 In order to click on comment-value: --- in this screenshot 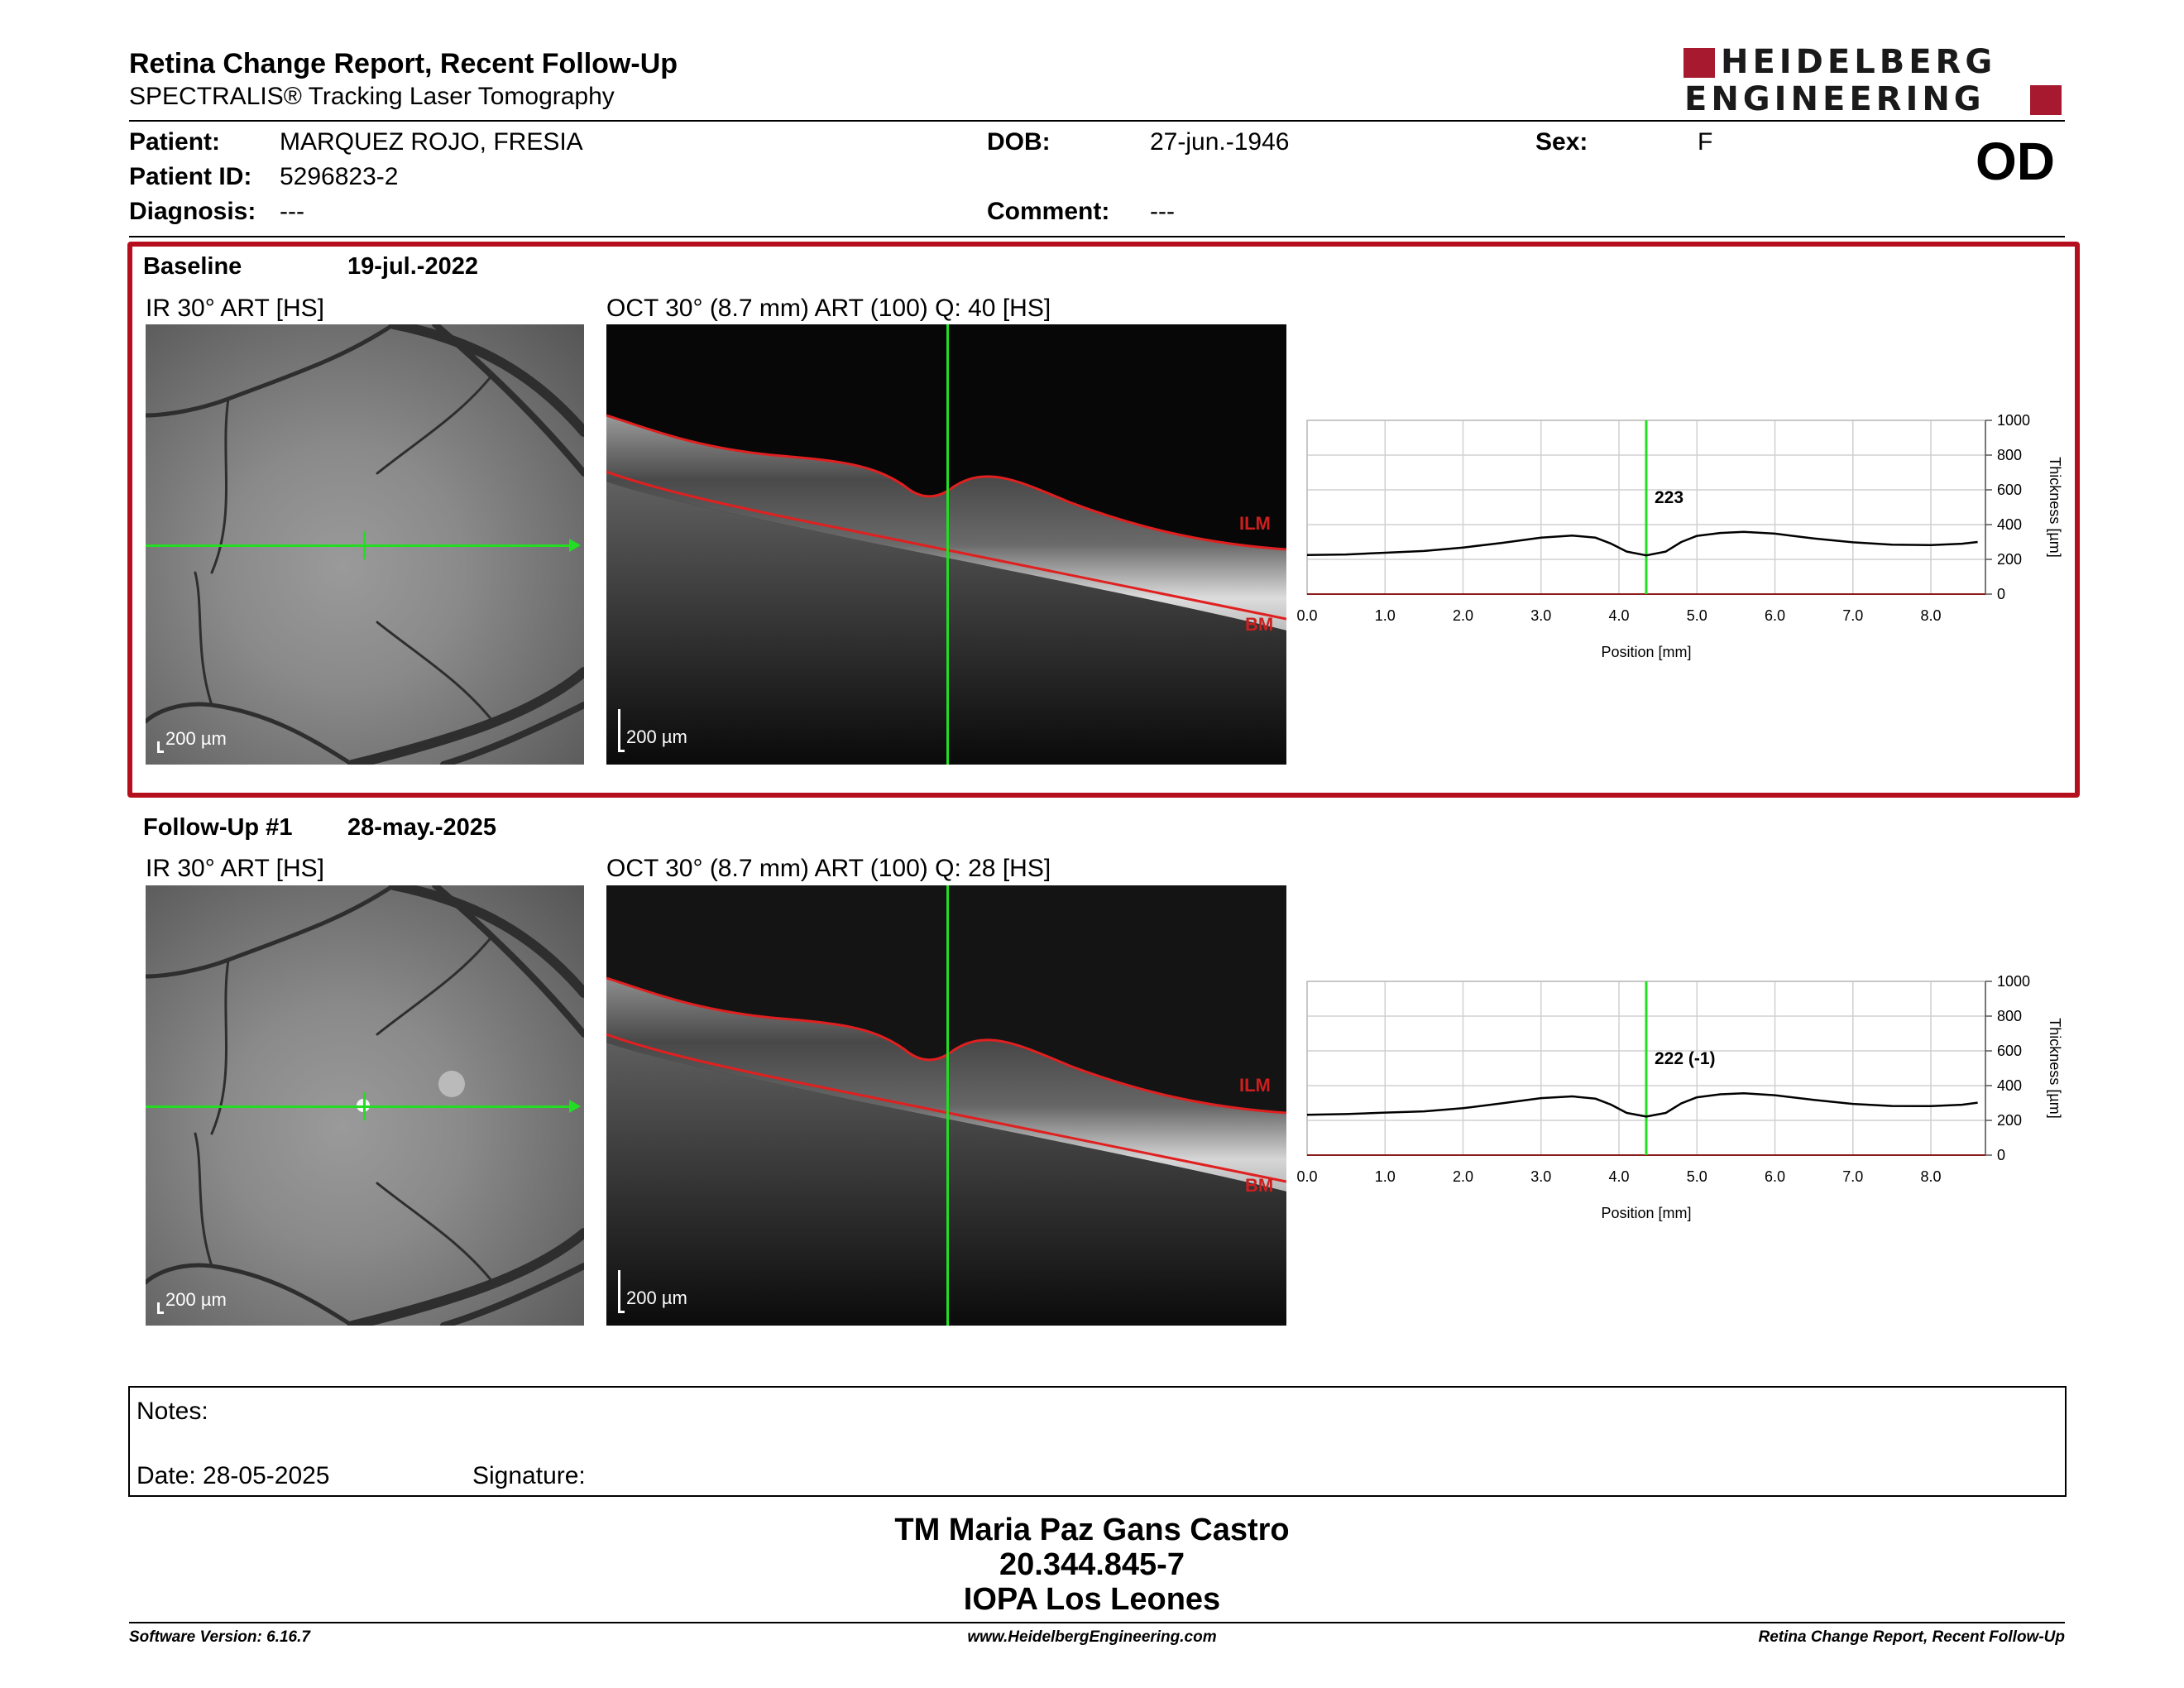, I will do `click(1162, 211)`.